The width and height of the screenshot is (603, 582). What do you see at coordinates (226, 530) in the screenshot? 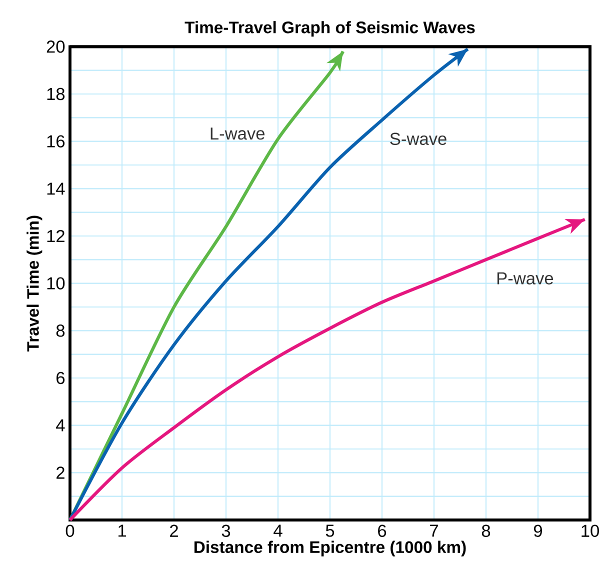
I see `x-tick-label: 3` at bounding box center [226, 530].